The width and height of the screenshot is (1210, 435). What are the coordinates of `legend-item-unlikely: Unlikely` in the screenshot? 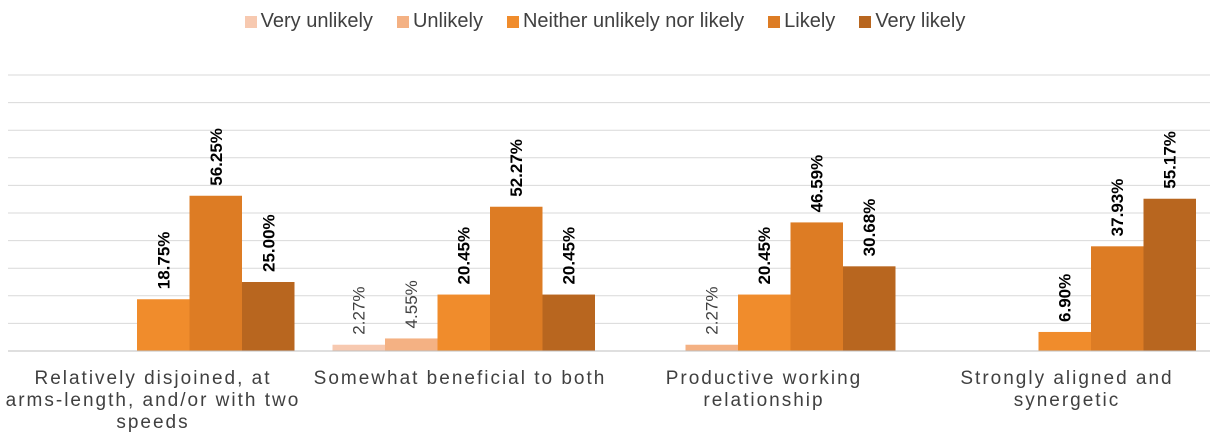 It's located at (439, 21).